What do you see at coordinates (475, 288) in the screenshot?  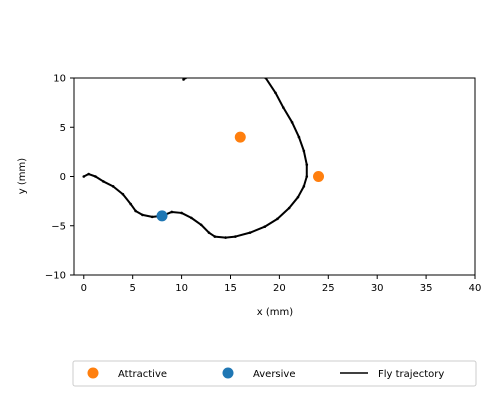 I see `x-tick-label: 40` at bounding box center [475, 288].